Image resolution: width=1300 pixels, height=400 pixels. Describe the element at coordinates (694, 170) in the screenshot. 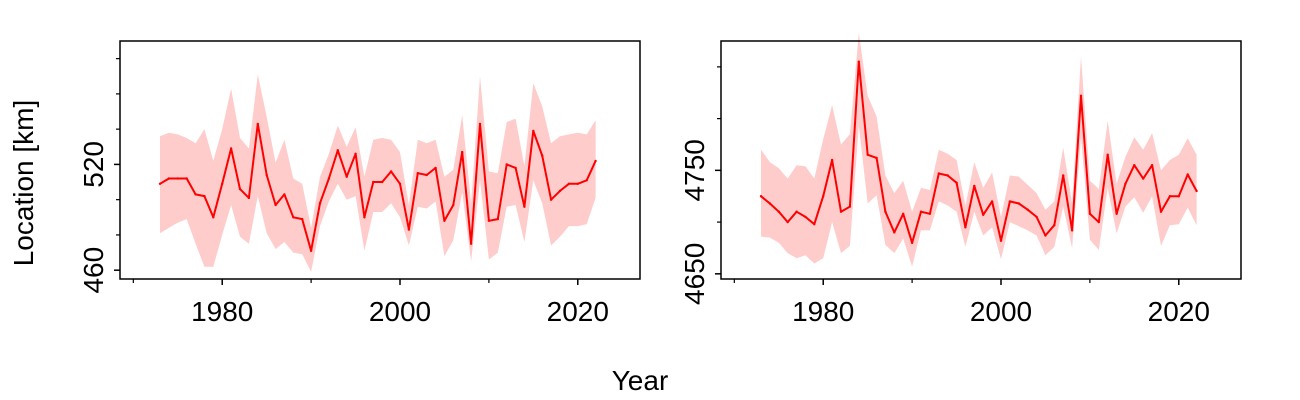

I see `y-tick-label: 4750` at that location.